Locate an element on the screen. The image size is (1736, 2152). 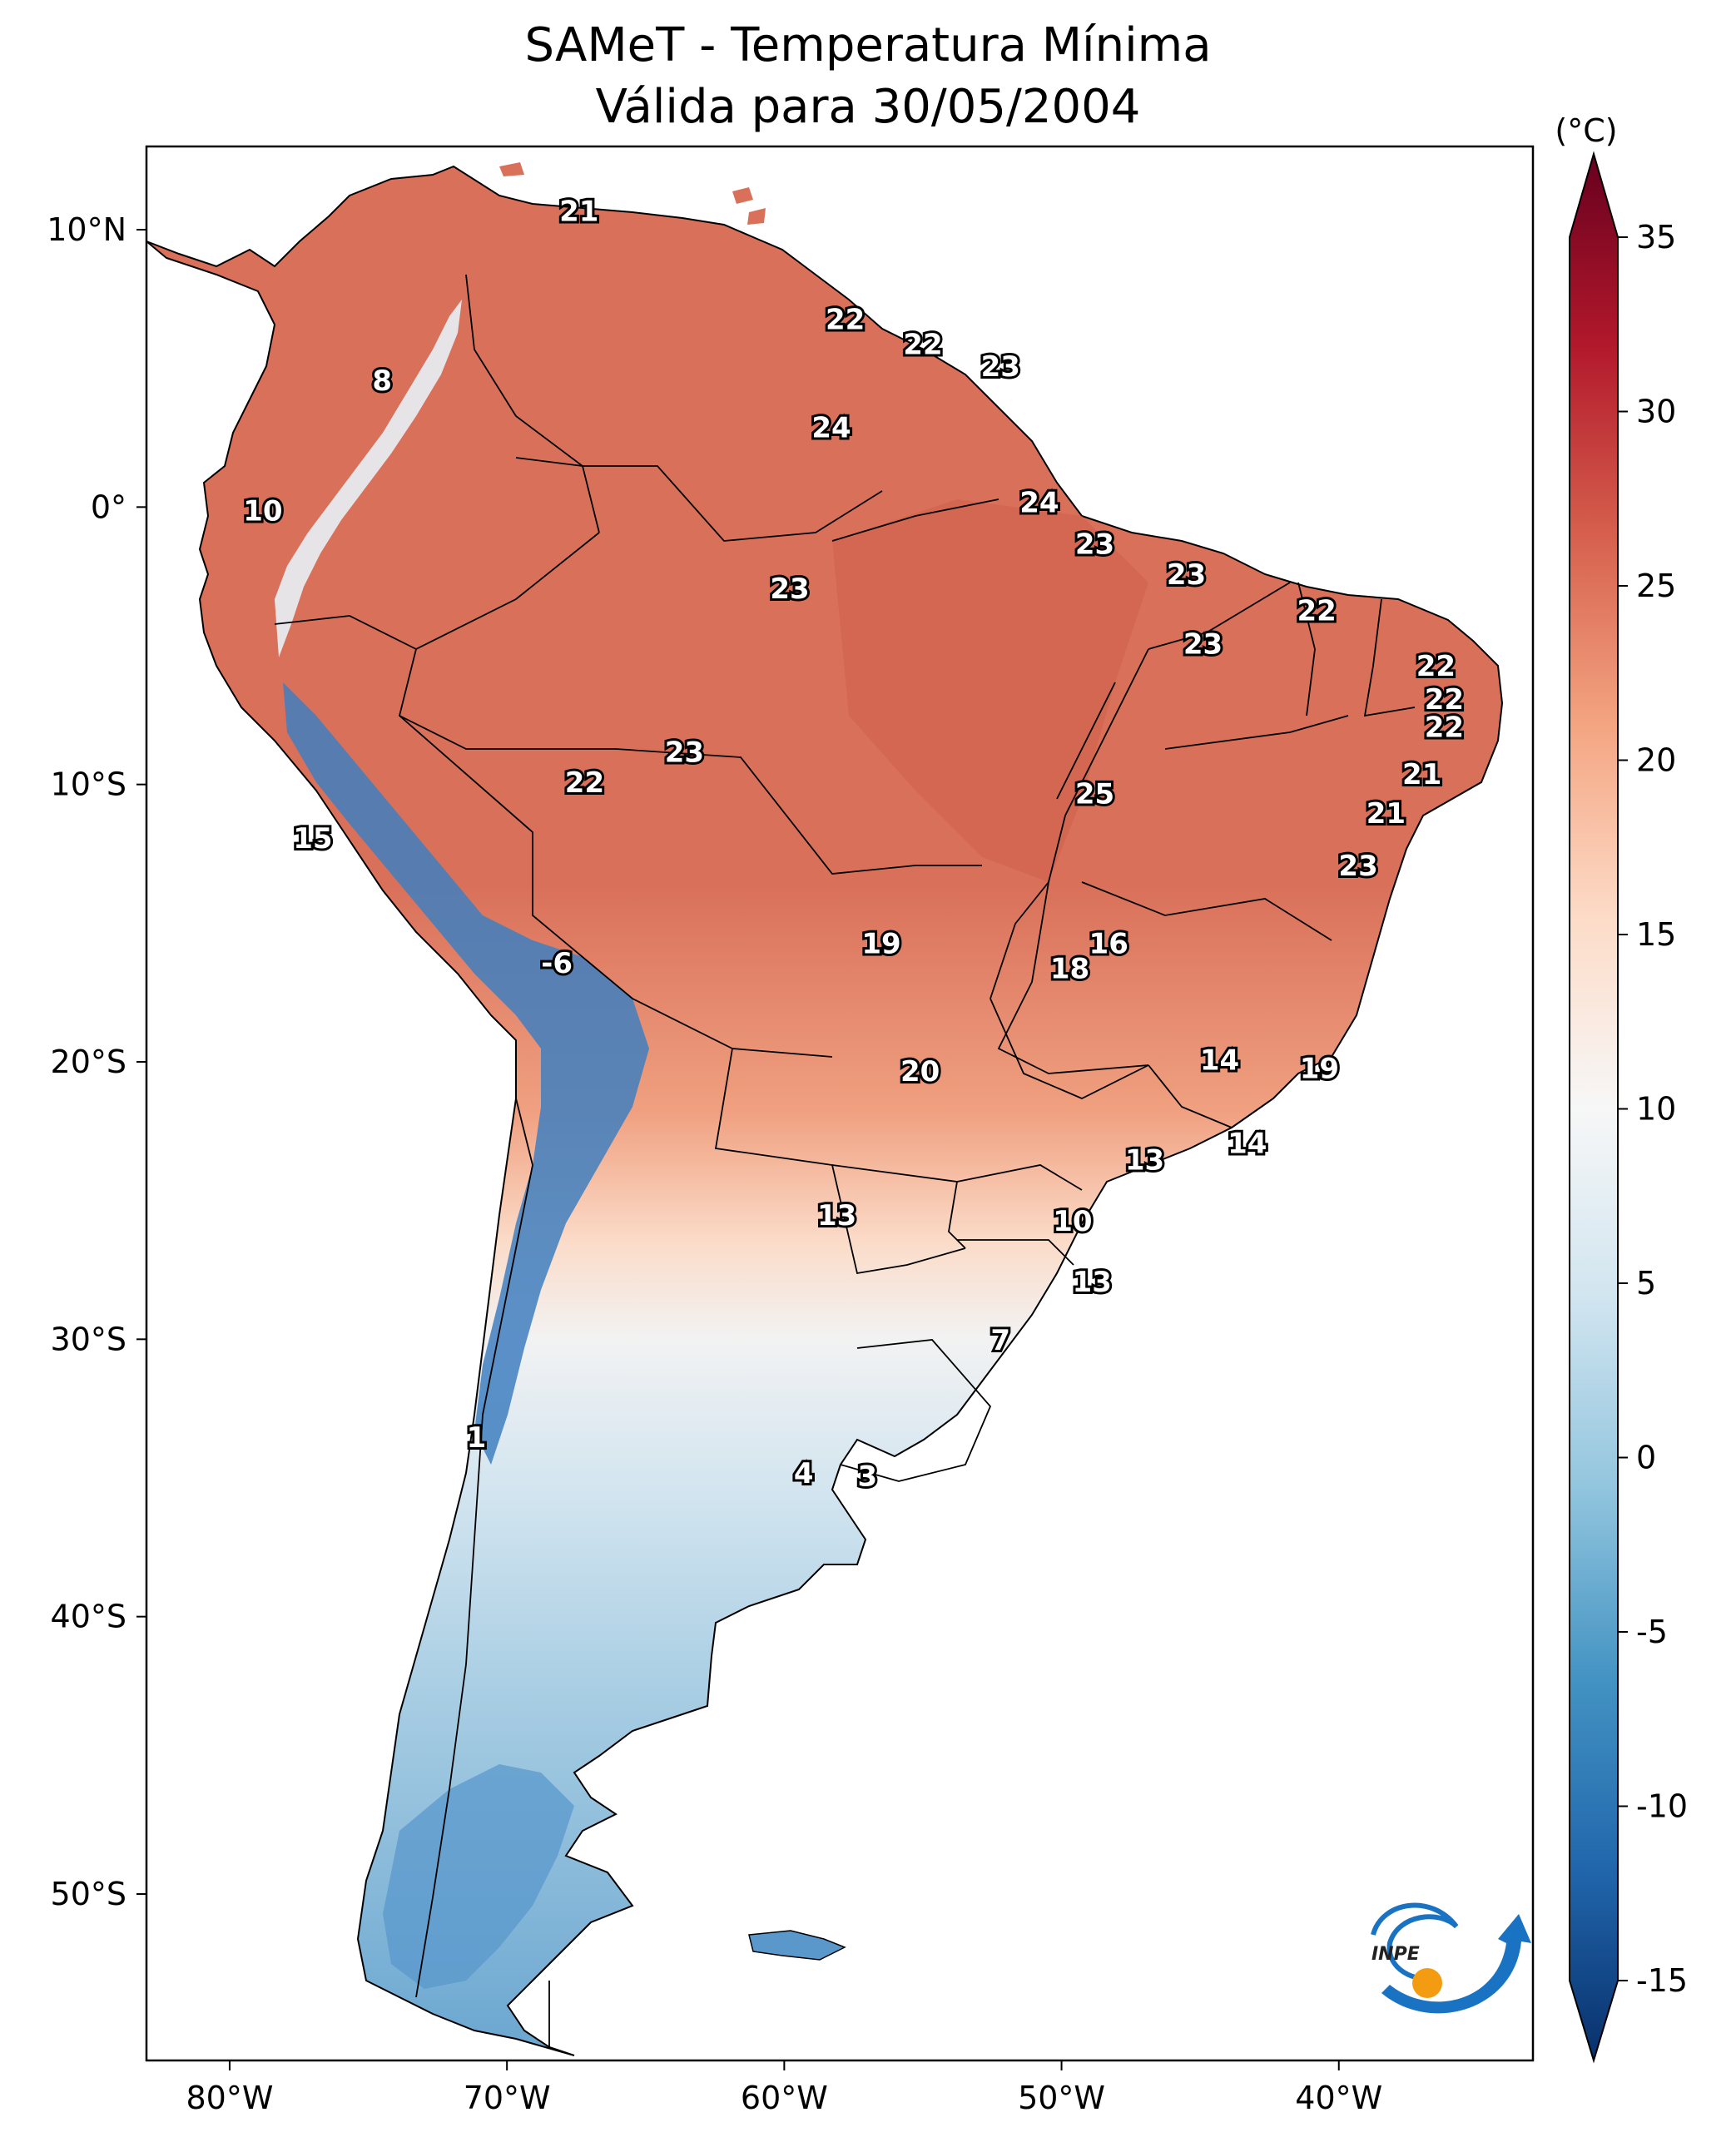
colorbar-bar is located at coordinates (1594, 1107).